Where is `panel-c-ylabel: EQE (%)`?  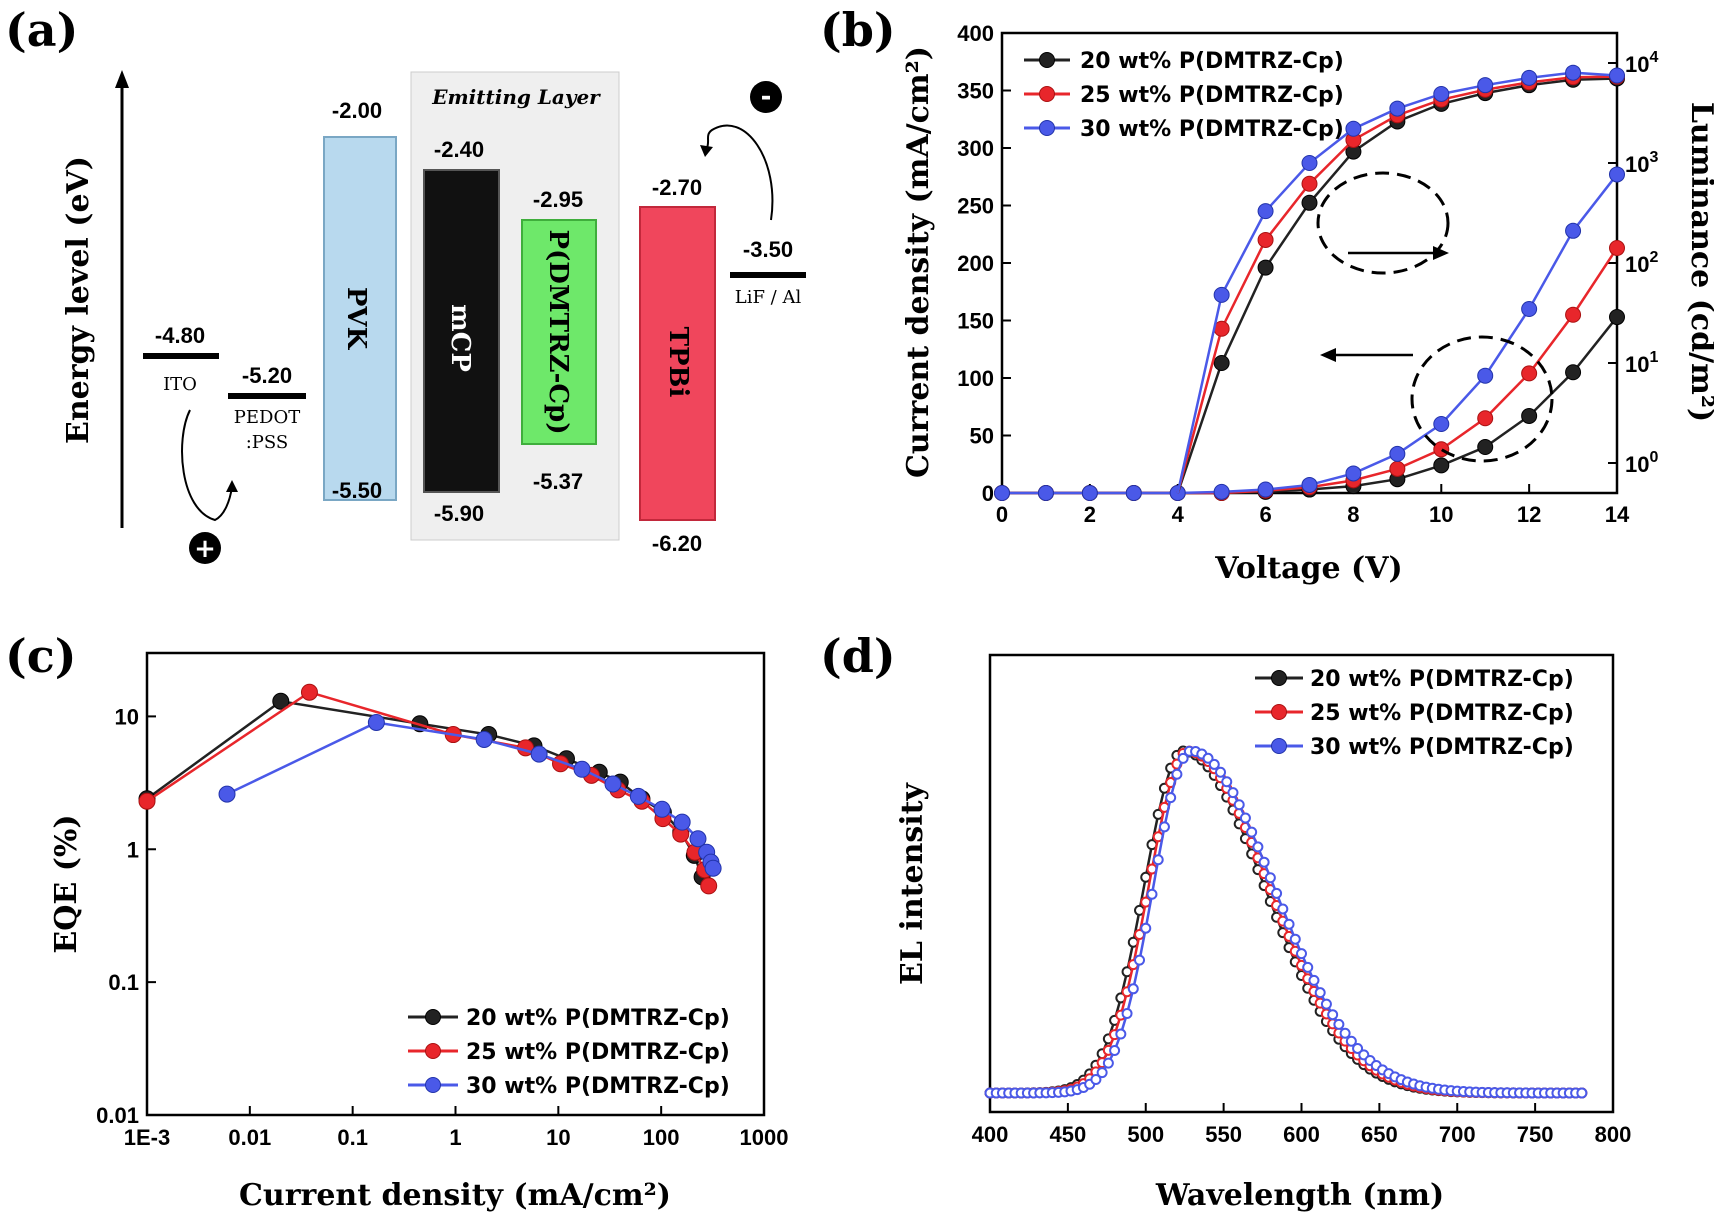
panel-c-ylabel: EQE (%) is located at coordinates (66, 883).